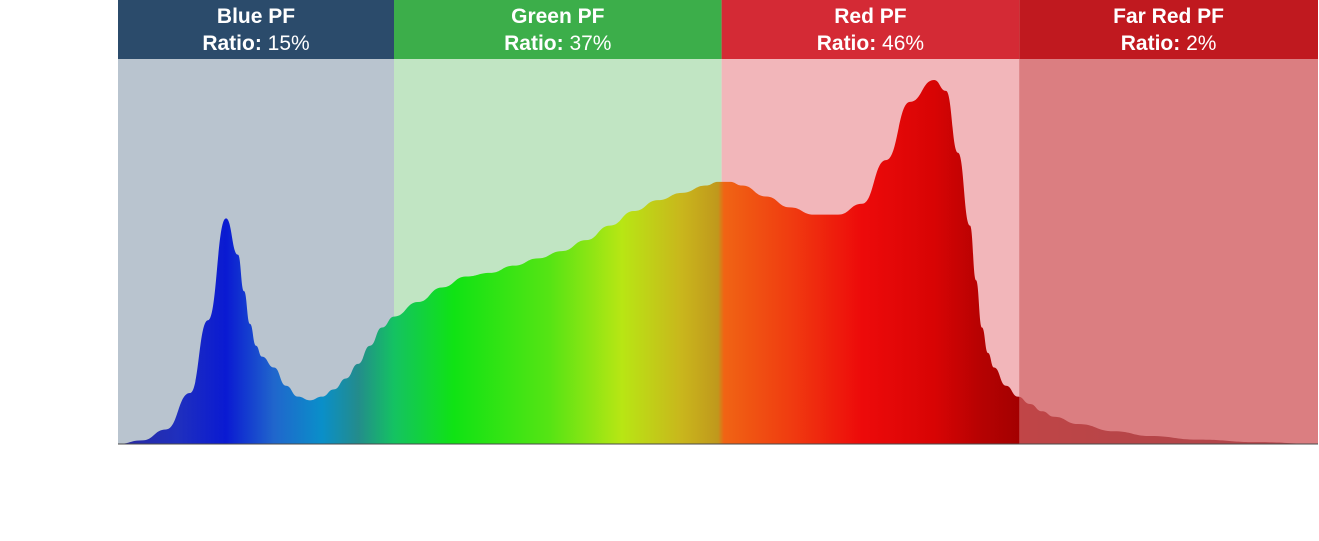  I want to click on band-ratio-far-red-pf: Ratio: 2%, so click(1169, 43).